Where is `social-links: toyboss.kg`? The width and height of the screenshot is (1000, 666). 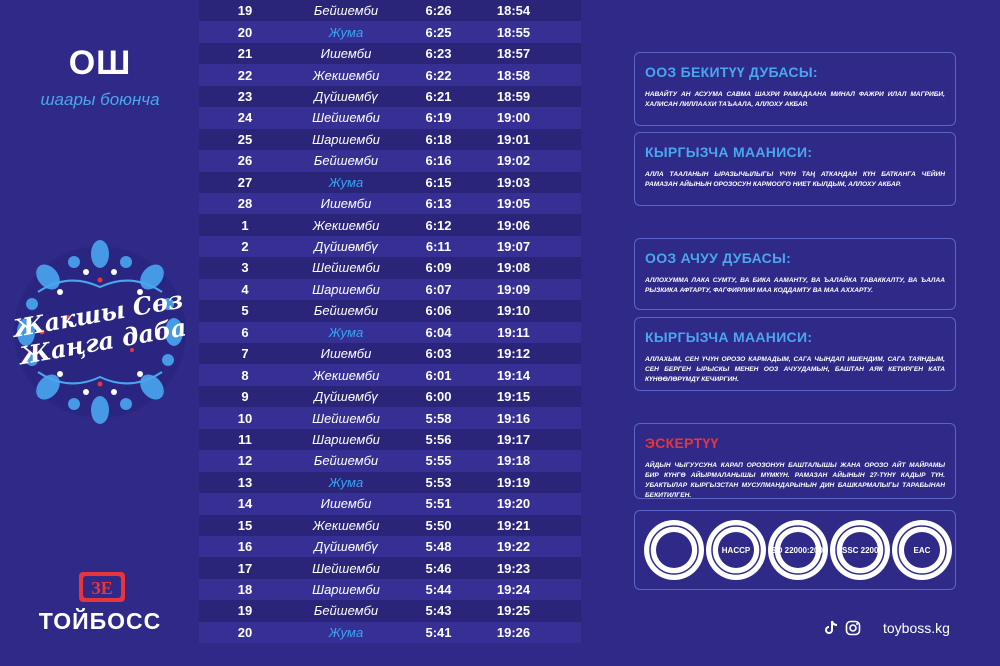
social-links: toyboss.kg is located at coordinates (886, 628).